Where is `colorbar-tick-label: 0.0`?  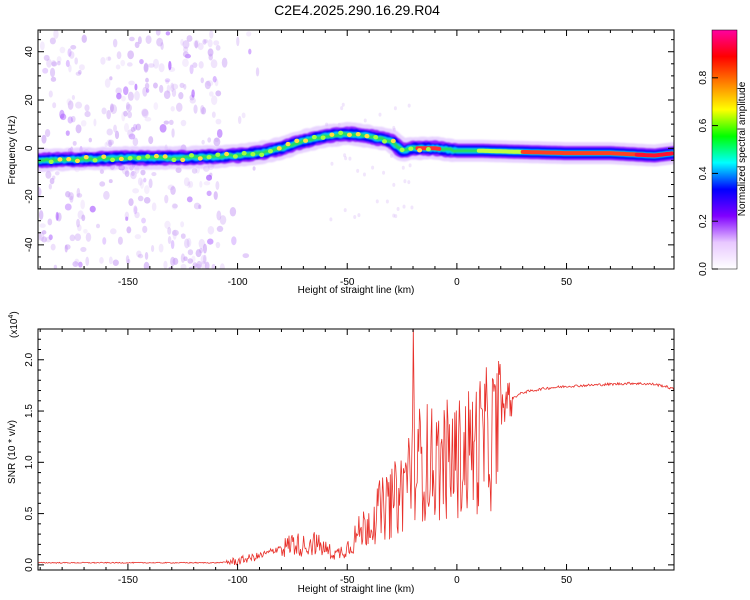 colorbar-tick-label: 0.0 is located at coordinates (703, 269).